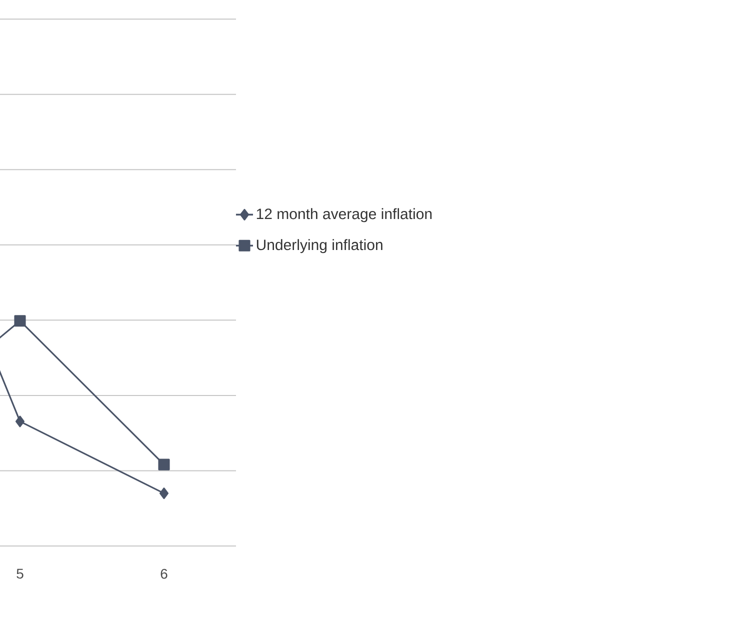 This screenshot has height=619, width=736. Describe the element at coordinates (164, 573) in the screenshot. I see `x-tick-label: 6` at that location.